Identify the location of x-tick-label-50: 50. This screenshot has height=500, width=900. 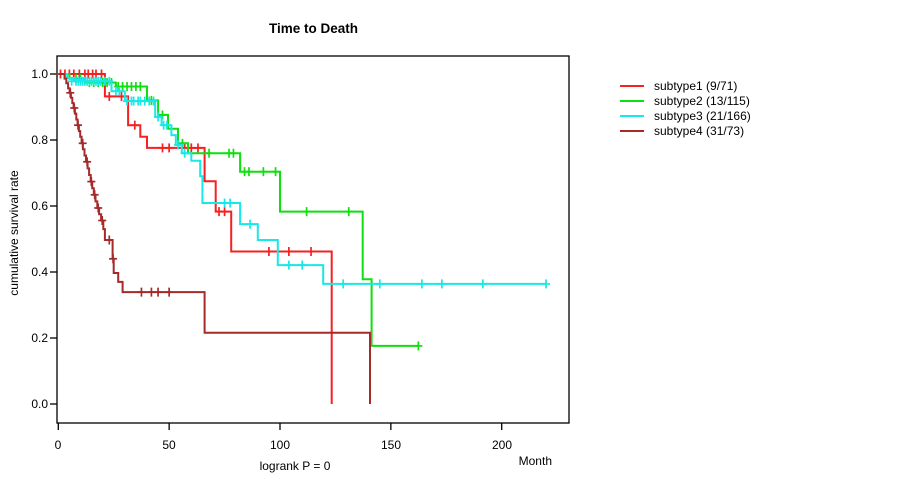
(169, 445).